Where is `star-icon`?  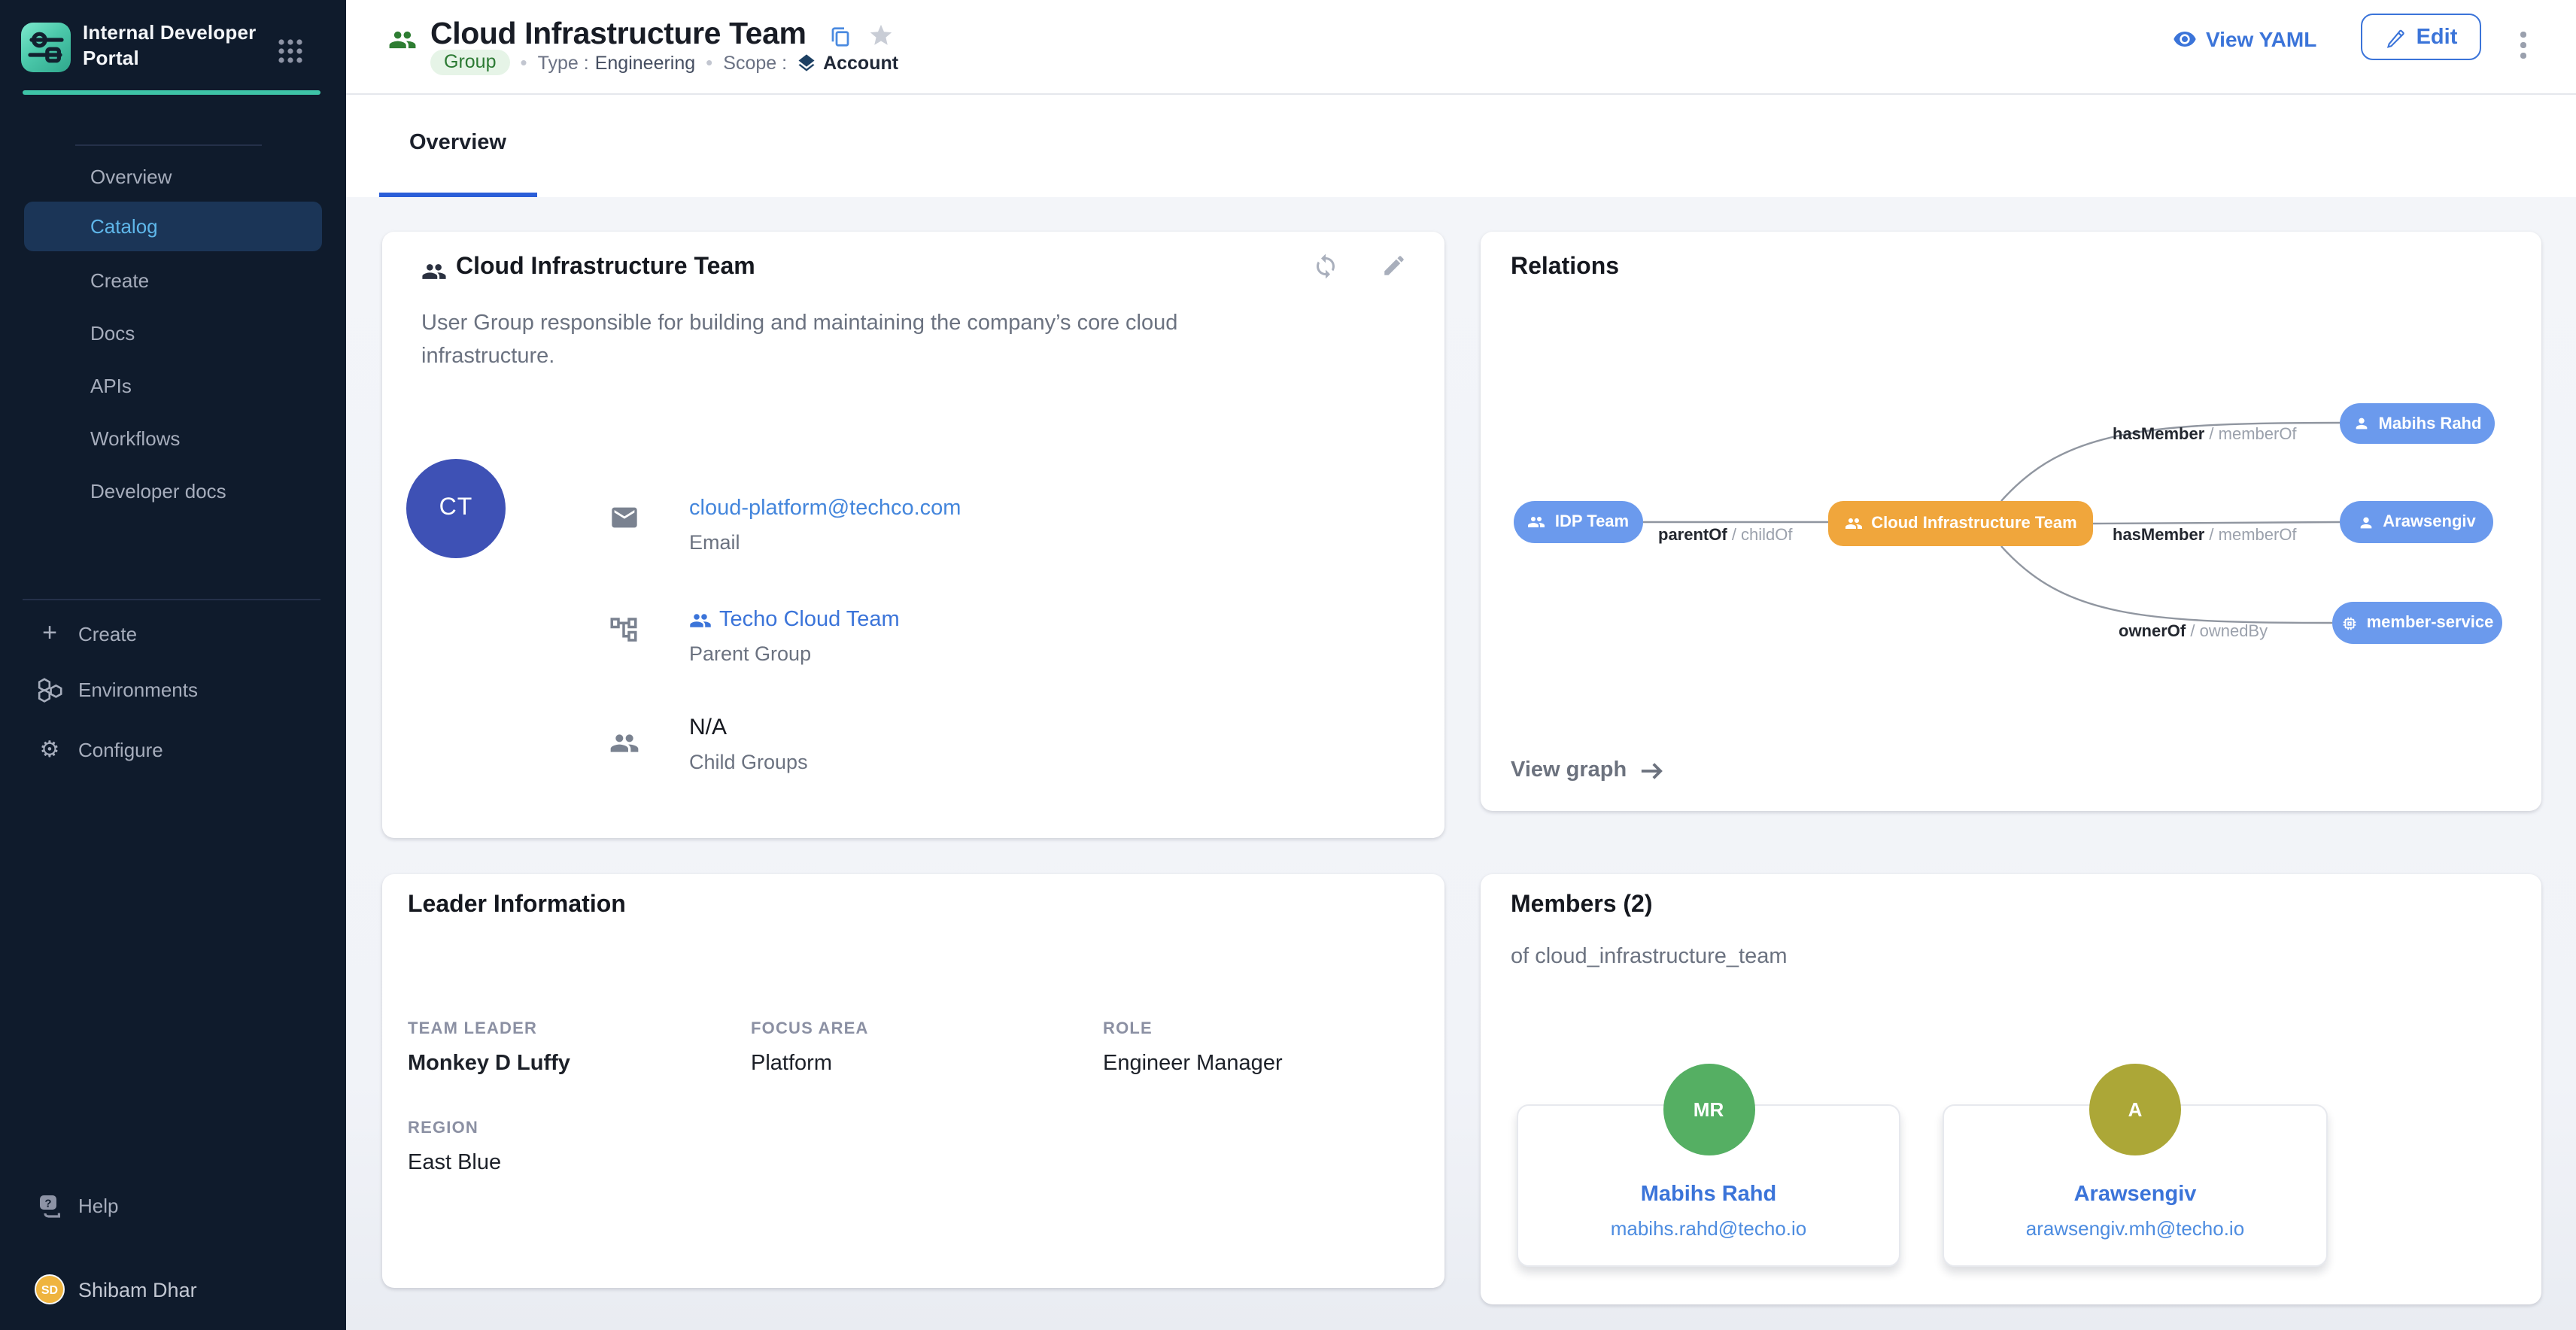 star-icon is located at coordinates (881, 40).